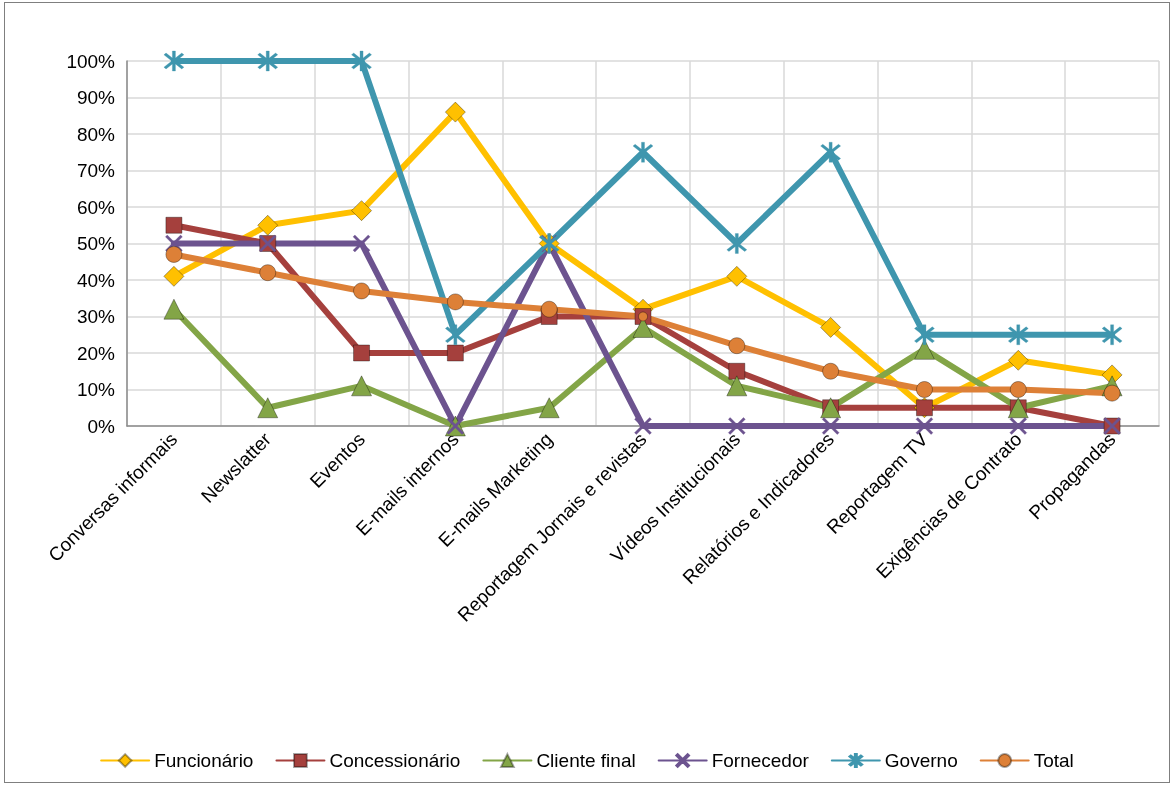 This screenshot has height=785, width=1174. I want to click on y-tick-label: 70%, so click(96, 170).